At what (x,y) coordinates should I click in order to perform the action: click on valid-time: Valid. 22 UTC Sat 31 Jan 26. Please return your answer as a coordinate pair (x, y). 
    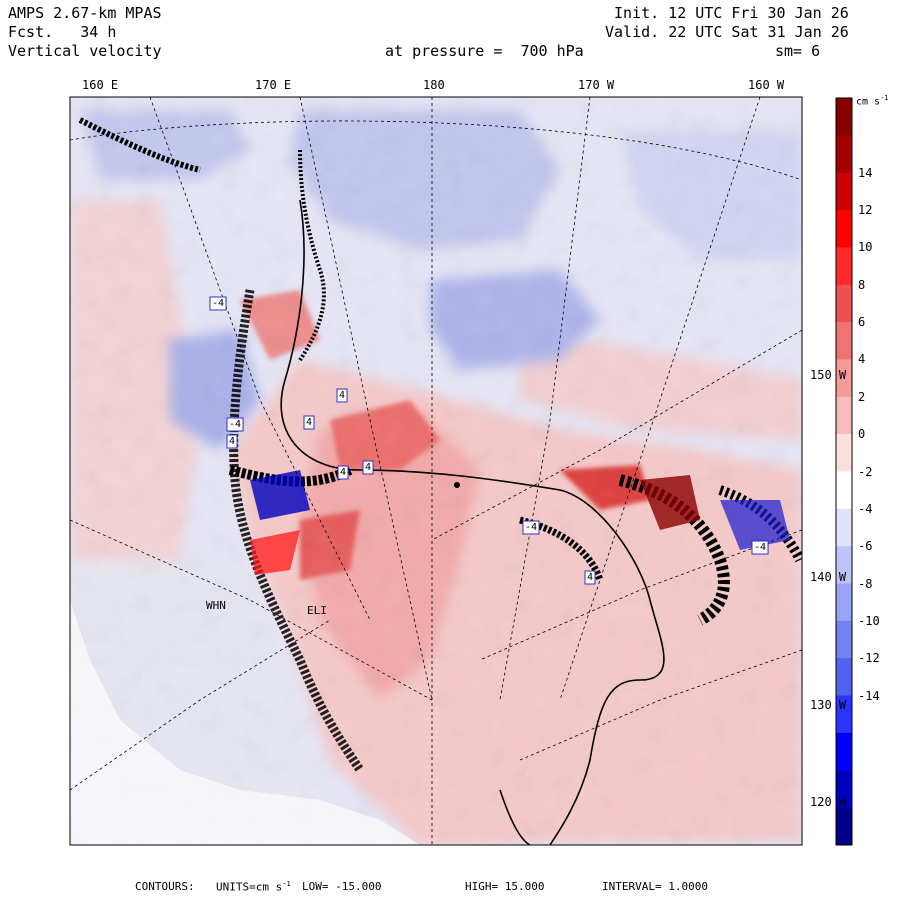
    Looking at the image, I should click on (727, 32).